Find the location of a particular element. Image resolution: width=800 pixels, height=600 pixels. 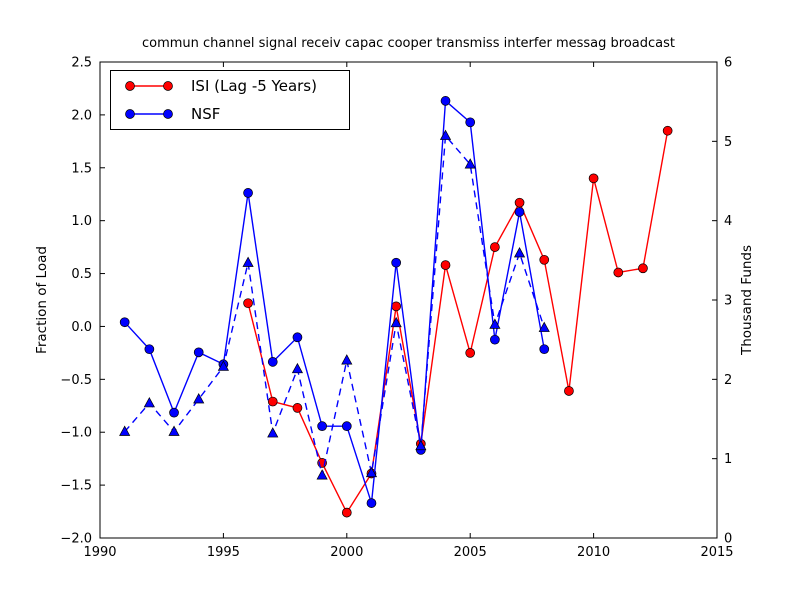

x-tick-label: 2000 is located at coordinates (346, 552).